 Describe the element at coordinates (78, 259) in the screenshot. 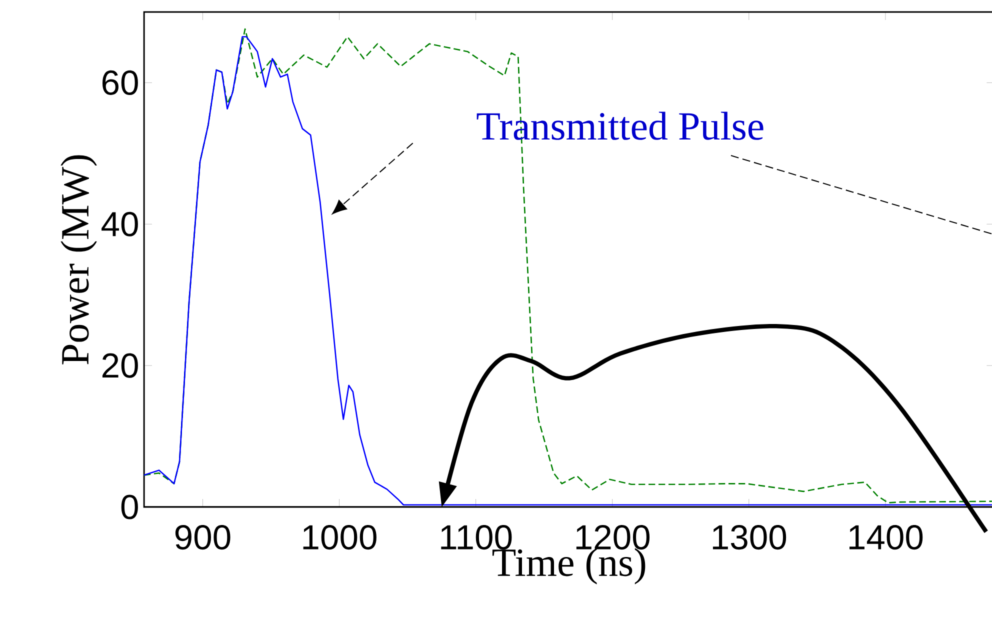

I see `y-axis-title: Power (MW)` at that location.